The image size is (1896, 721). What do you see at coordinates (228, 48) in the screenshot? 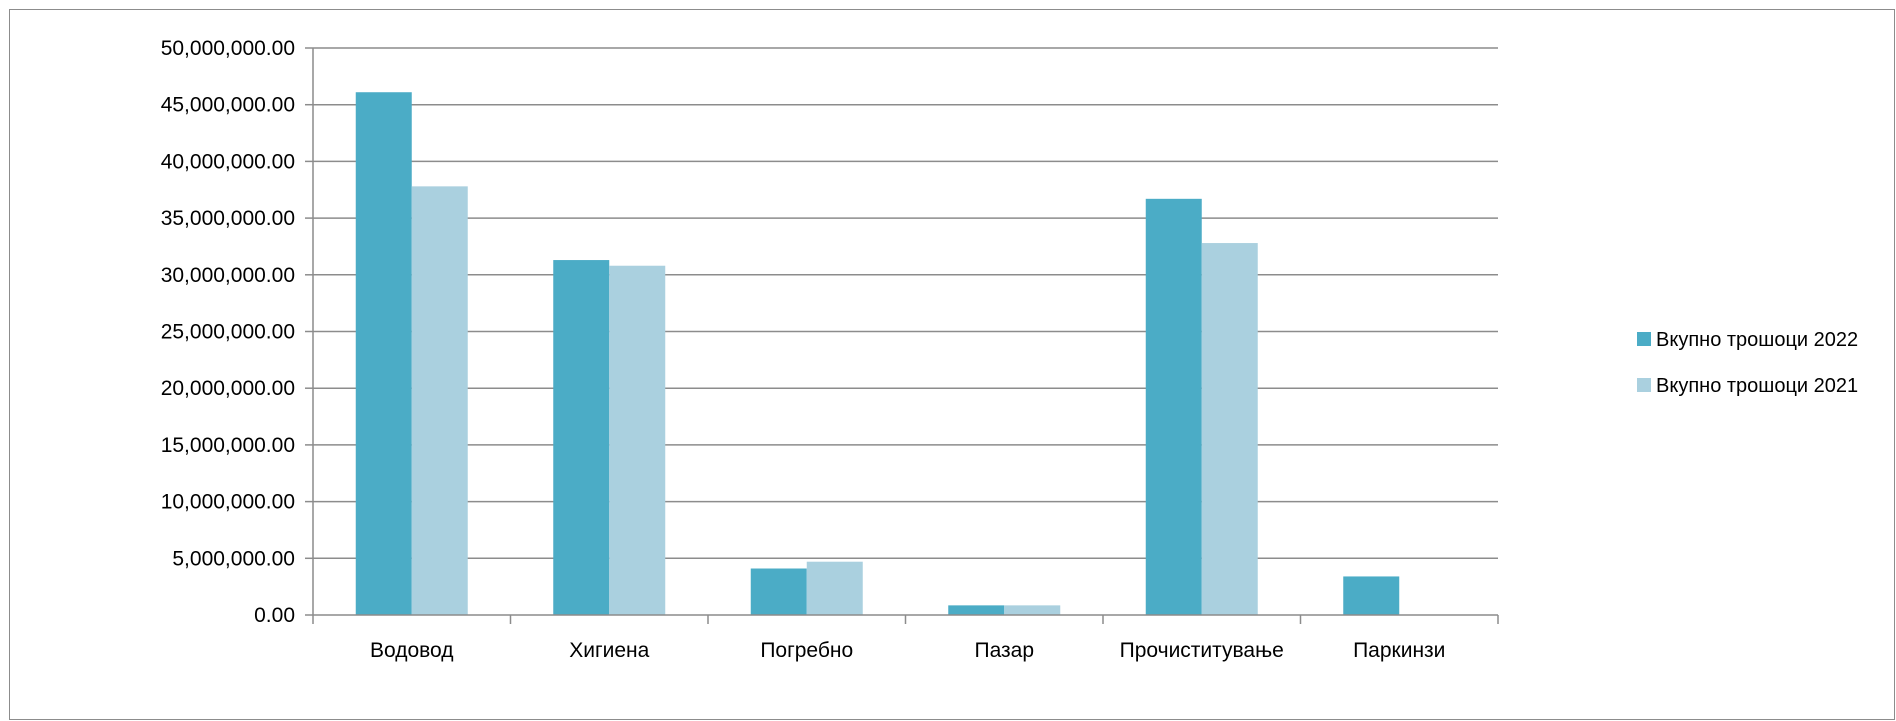
I see `y-tick-label: 50,000,000.00` at bounding box center [228, 48].